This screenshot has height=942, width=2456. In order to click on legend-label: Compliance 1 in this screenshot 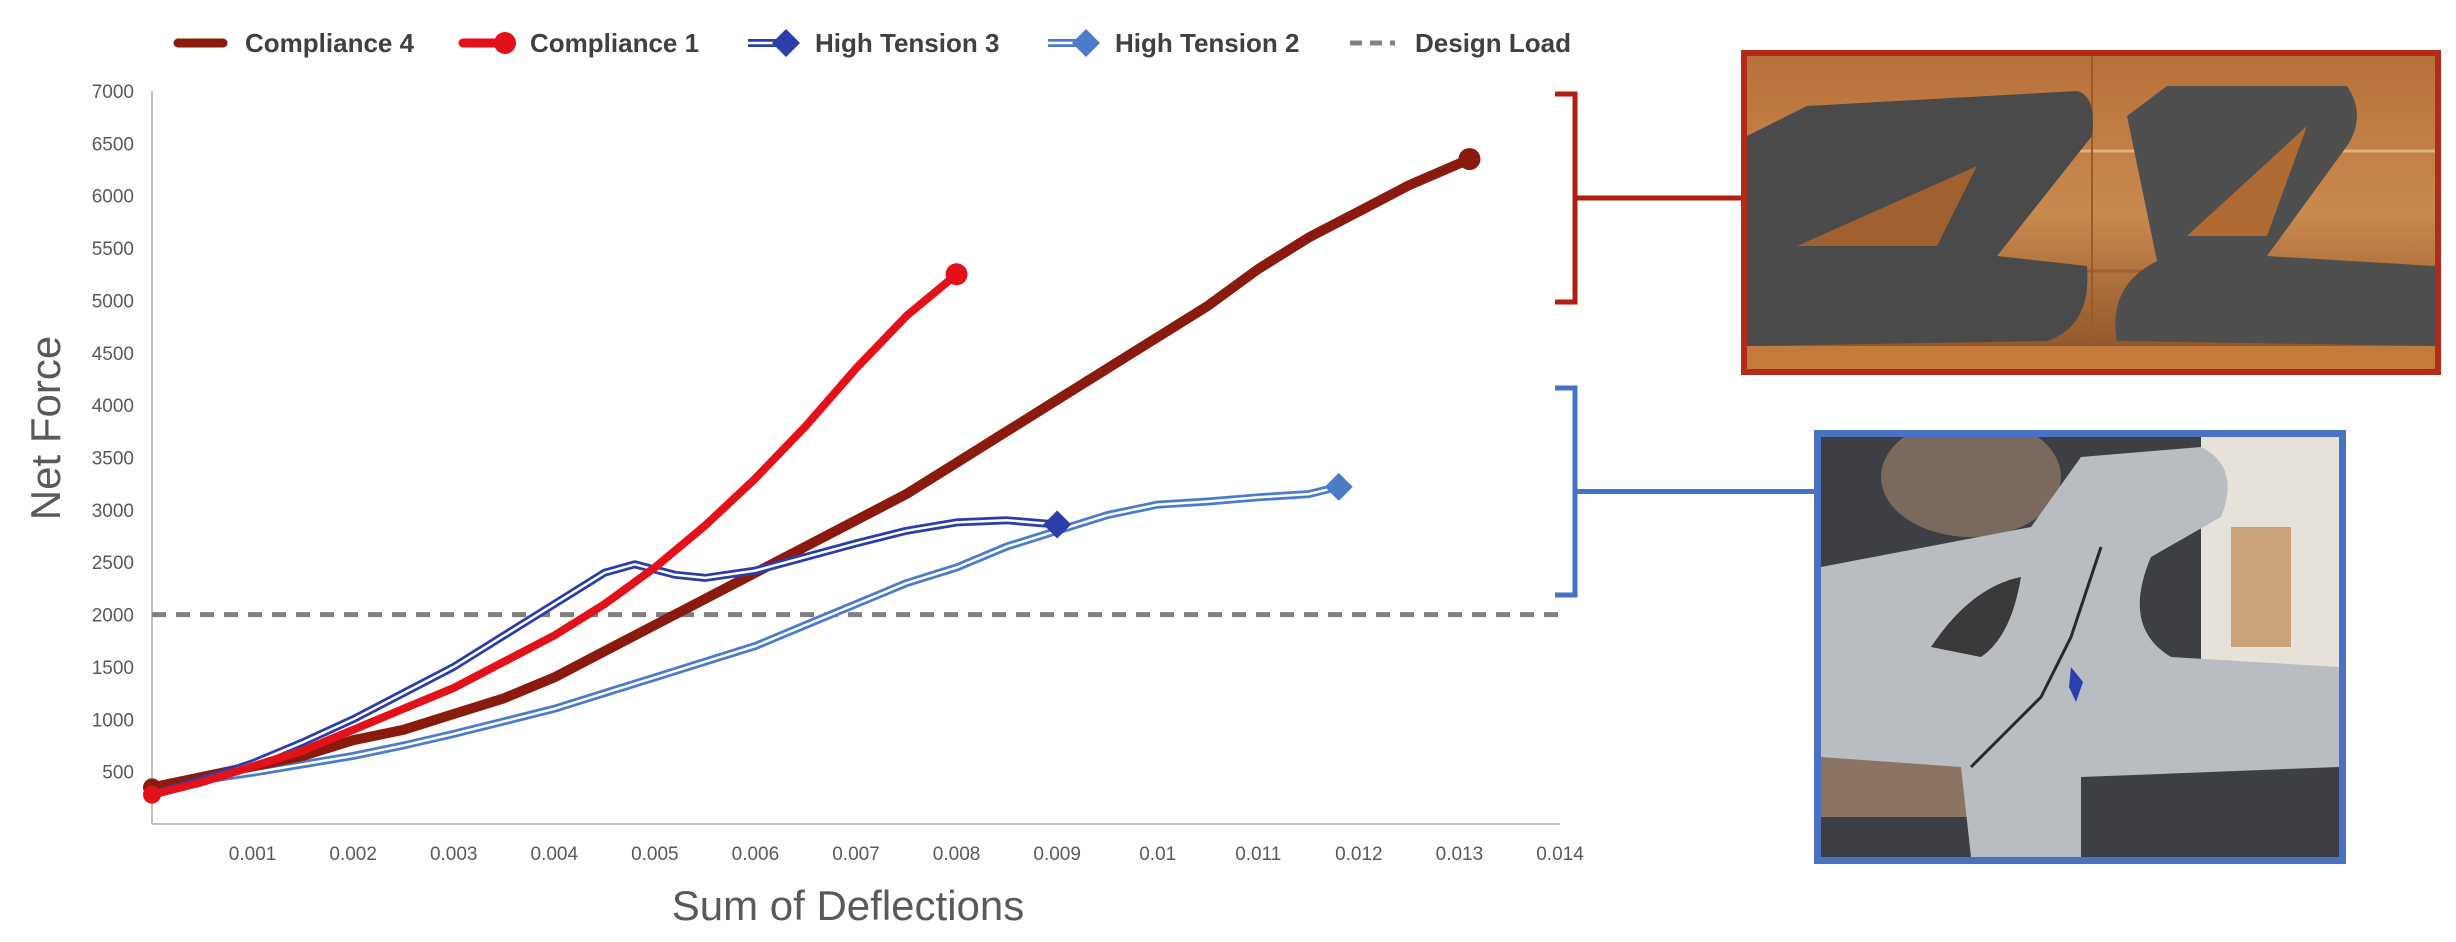, I will do `click(614, 43)`.